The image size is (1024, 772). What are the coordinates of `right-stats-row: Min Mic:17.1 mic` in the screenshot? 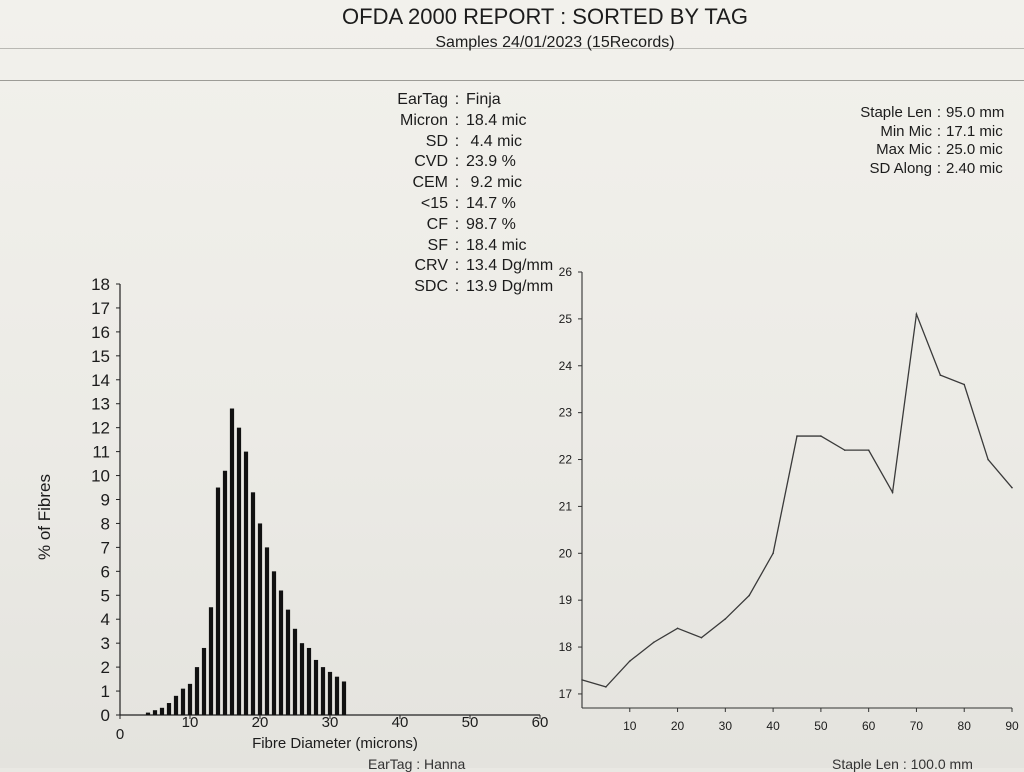 It's located at (892, 132).